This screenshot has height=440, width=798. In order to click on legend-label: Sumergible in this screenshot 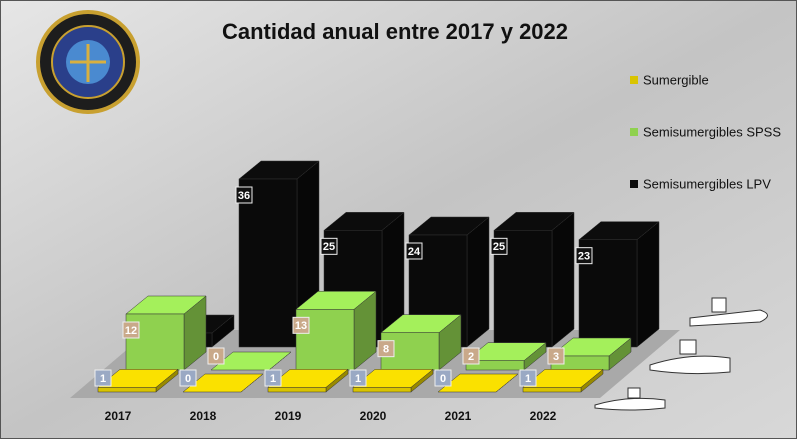, I will do `click(676, 79)`.